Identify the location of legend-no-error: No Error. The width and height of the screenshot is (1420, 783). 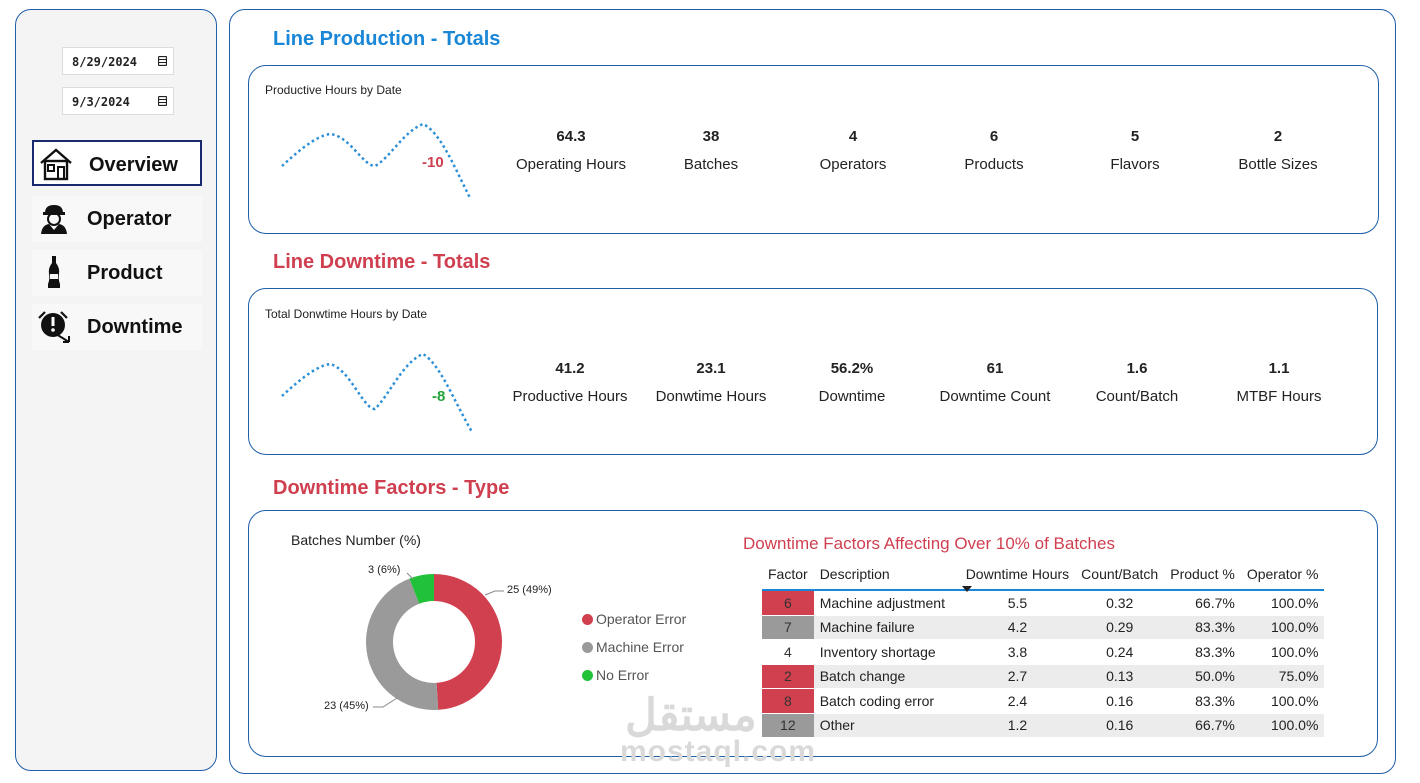
(615, 675).